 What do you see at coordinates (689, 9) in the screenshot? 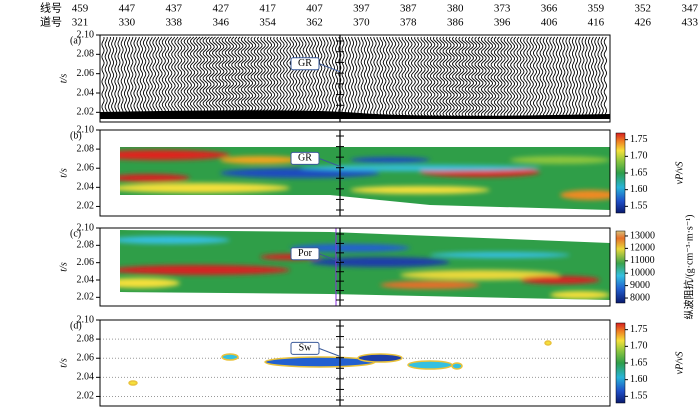
I see `line-number: 347` at bounding box center [689, 9].